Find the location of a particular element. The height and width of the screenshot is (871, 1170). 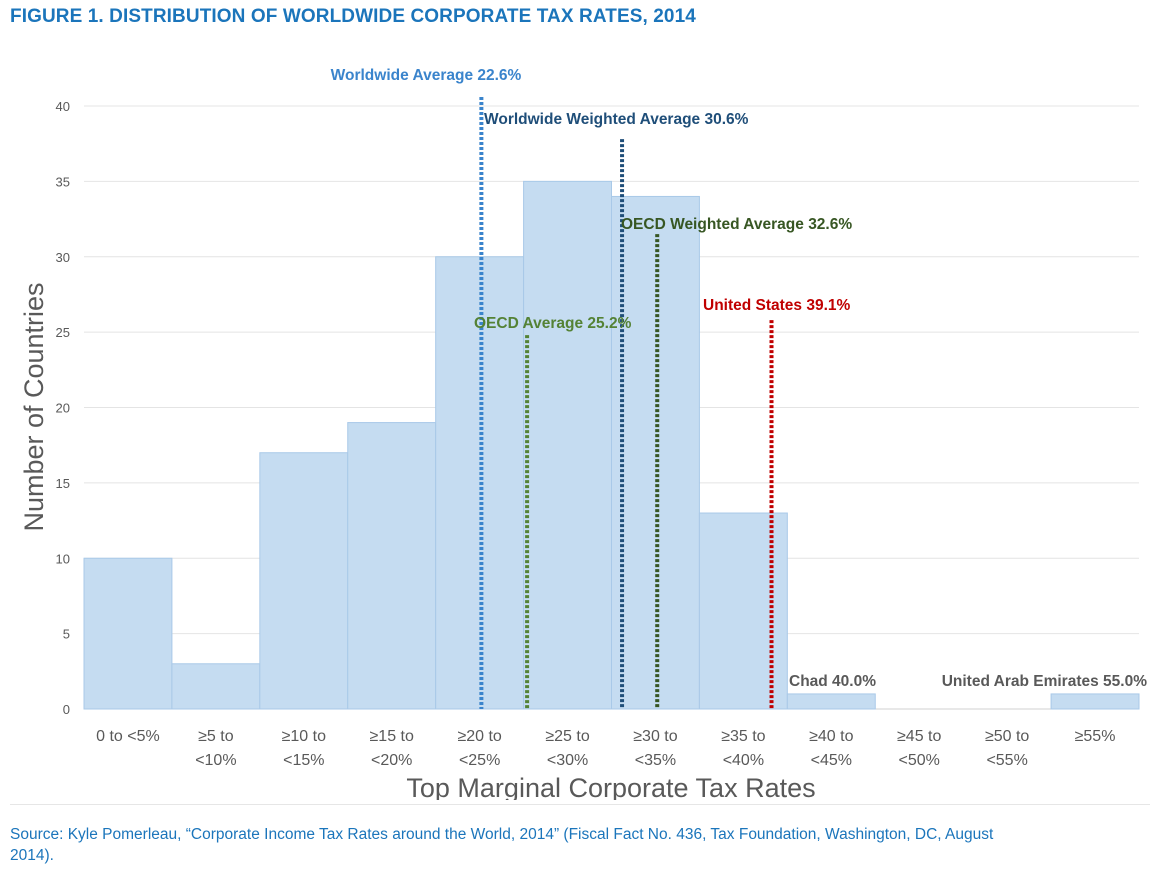

y-tick-label: 20 is located at coordinates (63, 408).